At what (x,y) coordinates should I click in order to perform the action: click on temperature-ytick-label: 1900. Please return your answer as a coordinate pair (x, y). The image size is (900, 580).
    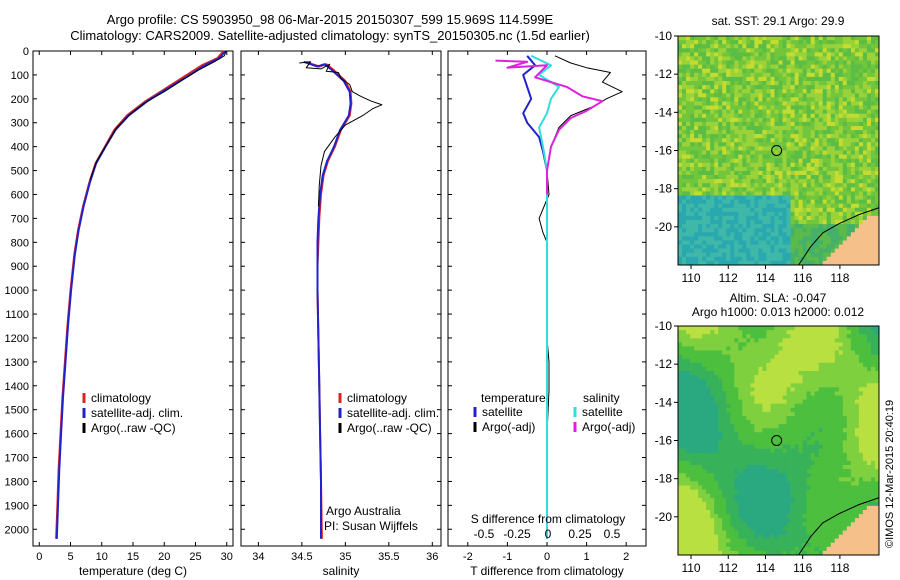
    Looking at the image, I should click on (17, 506).